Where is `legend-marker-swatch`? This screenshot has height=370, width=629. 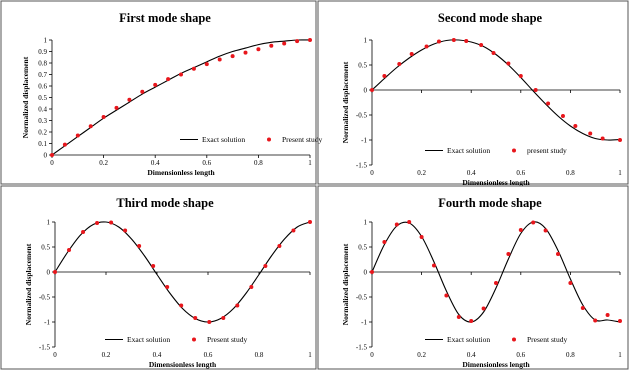
legend-marker-swatch is located at coordinates (514, 150).